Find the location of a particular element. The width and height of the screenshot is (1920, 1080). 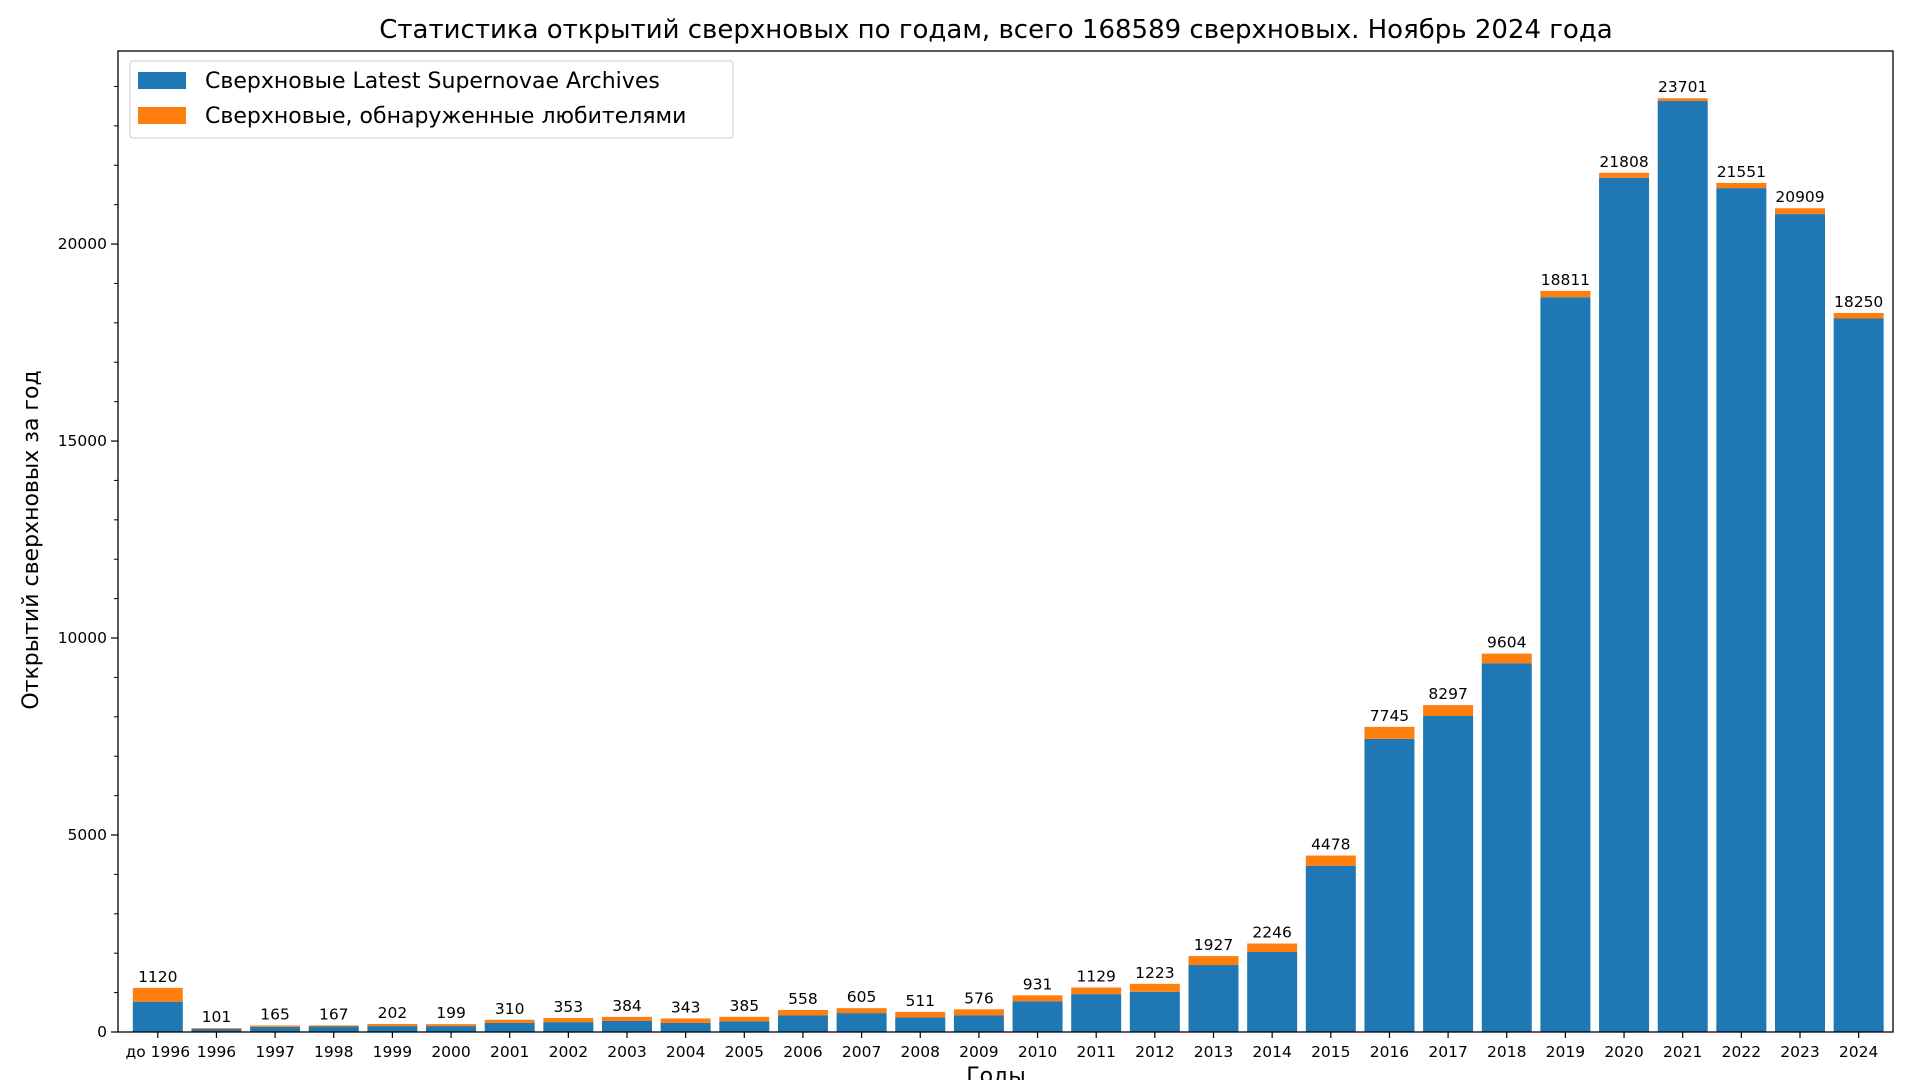

x-tick-label: 2011 is located at coordinates (1095, 1052).